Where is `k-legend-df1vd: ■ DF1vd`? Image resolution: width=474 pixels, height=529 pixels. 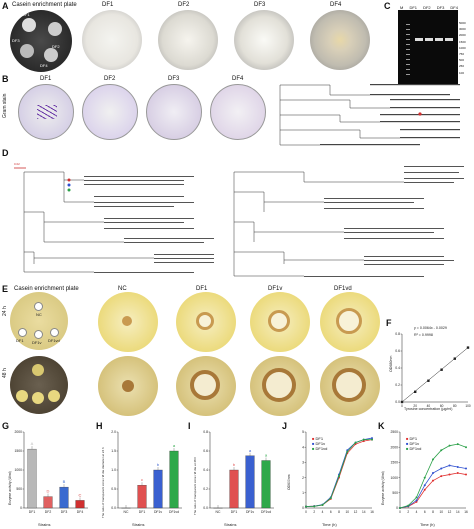 k-legend-df1vd: ■ DF1vd is located at coordinates (414, 448).